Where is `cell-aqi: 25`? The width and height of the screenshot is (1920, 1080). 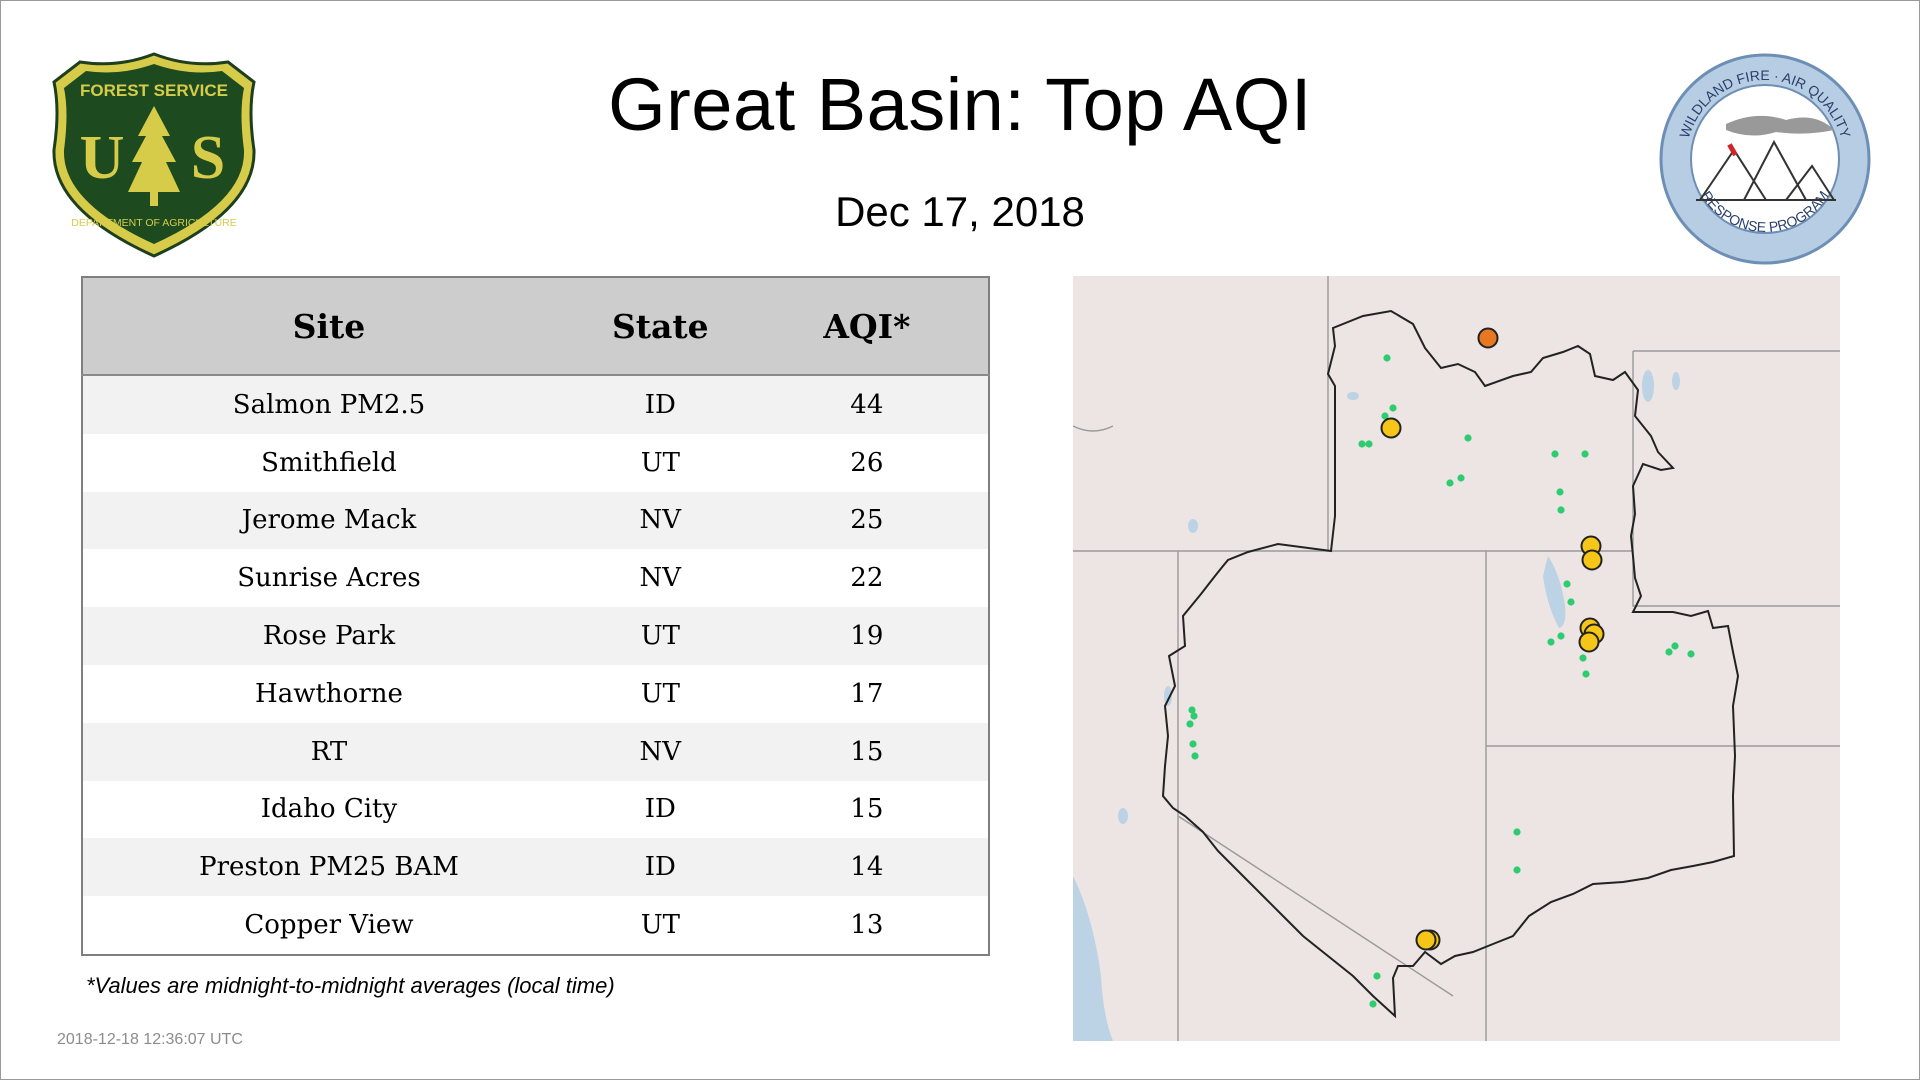 cell-aqi: 25 is located at coordinates (867, 520).